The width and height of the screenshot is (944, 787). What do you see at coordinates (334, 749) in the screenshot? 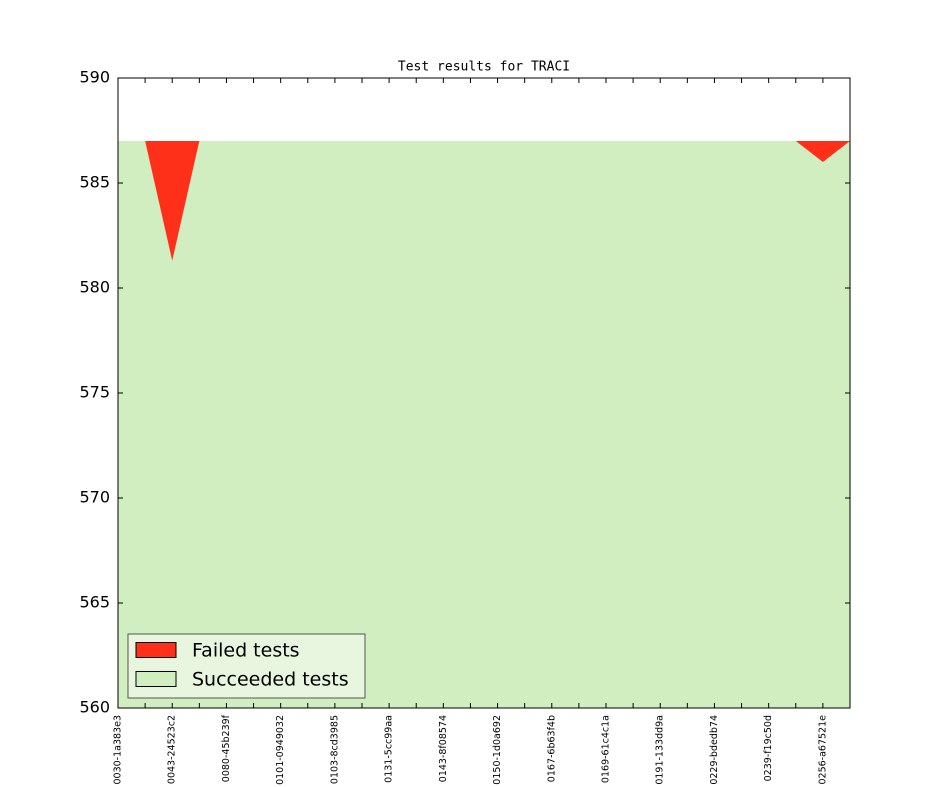
I see `x-tick-label: 0103-8cd3985` at bounding box center [334, 749].